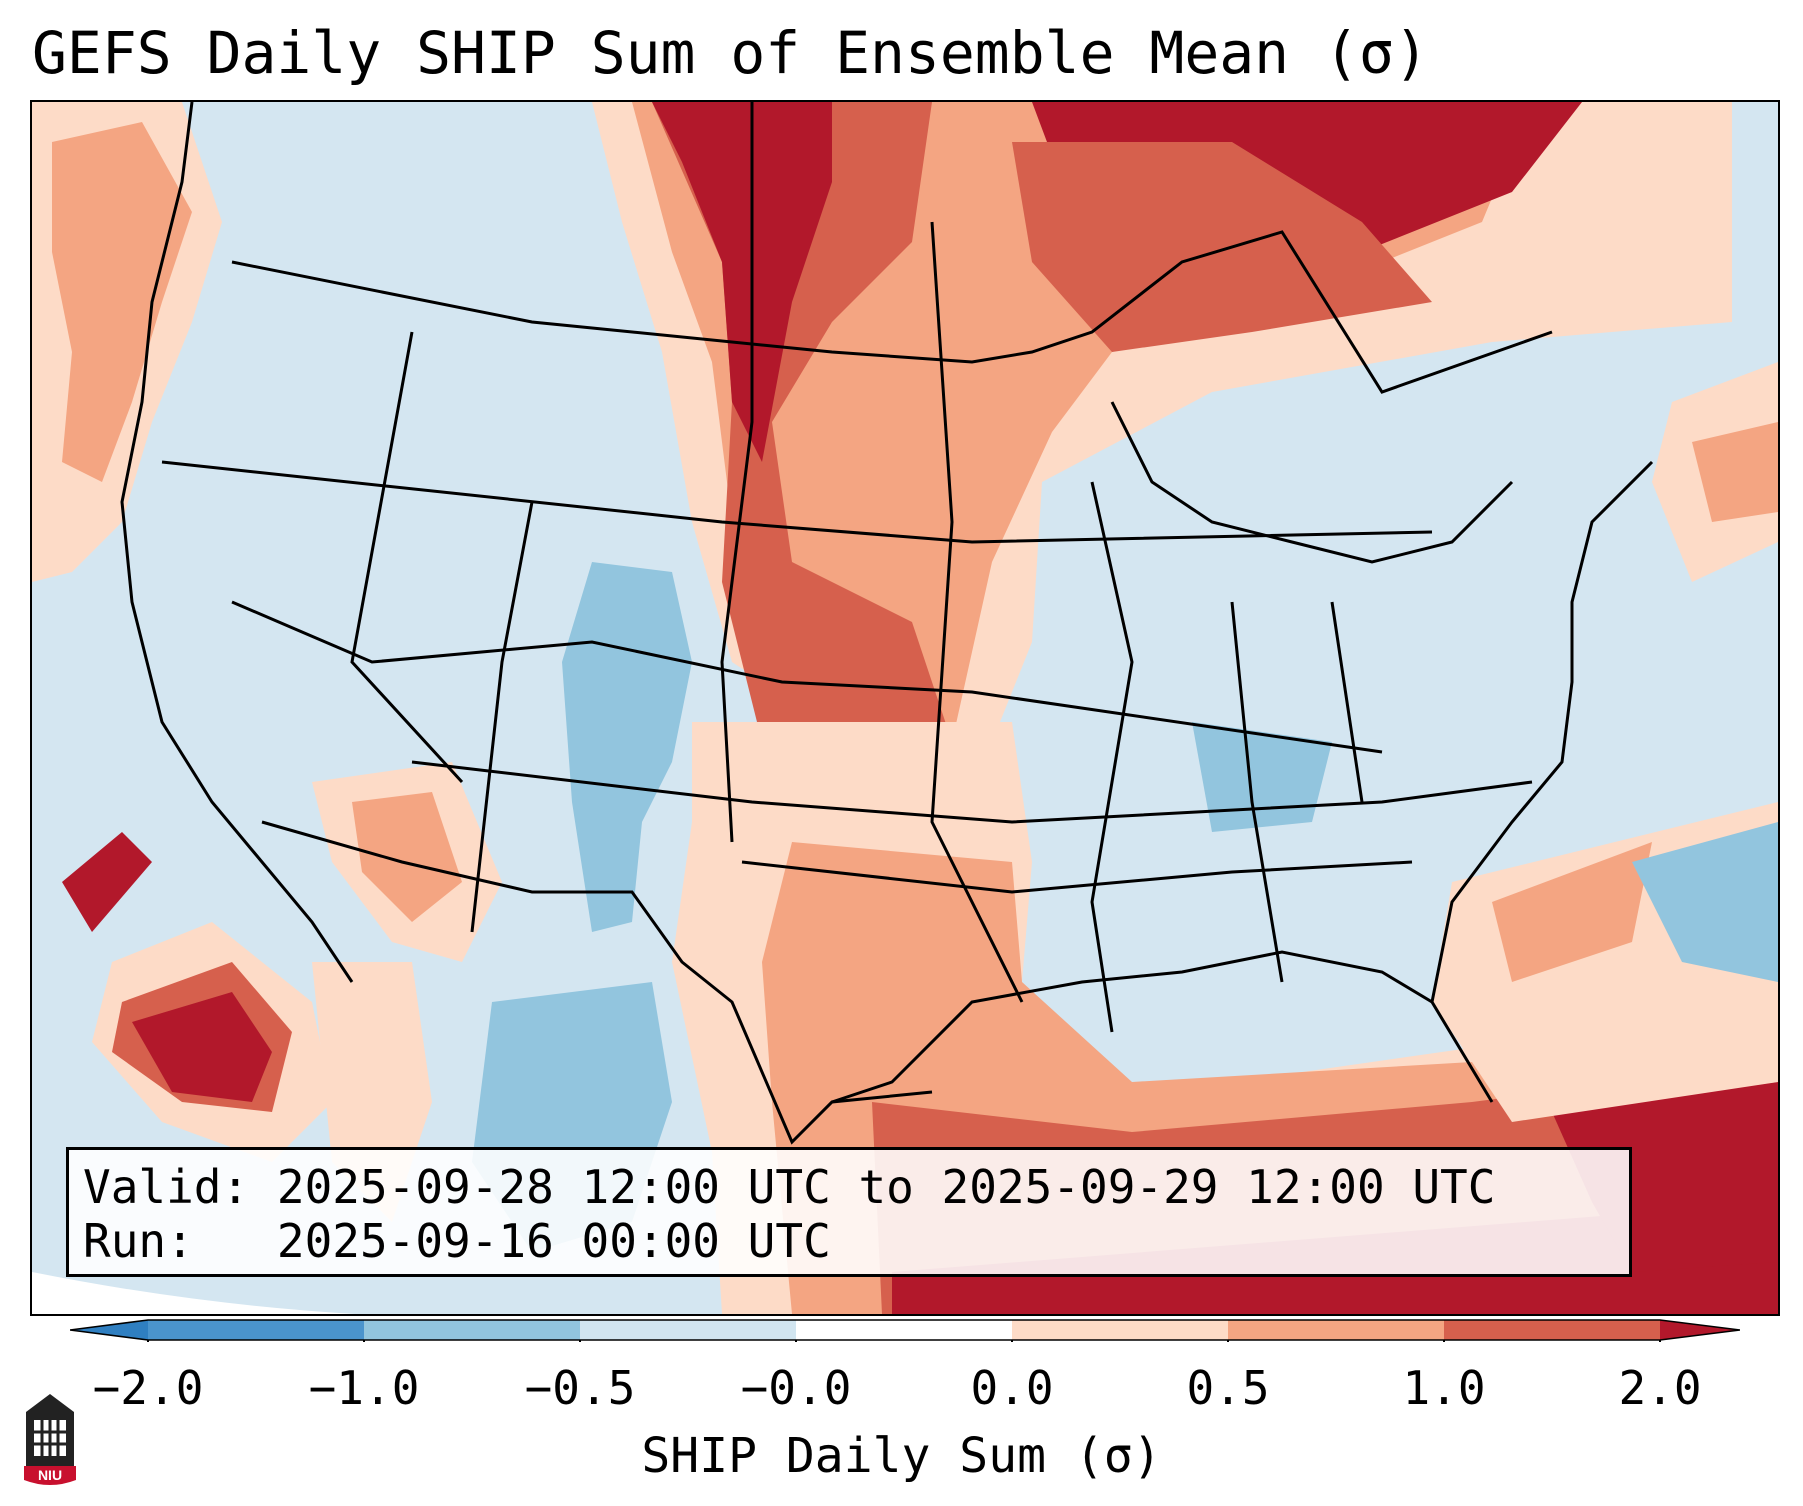 Image resolution: width=1803 pixels, height=1506 pixels. I want to click on field-region-north-darkred, so click(742, 282).